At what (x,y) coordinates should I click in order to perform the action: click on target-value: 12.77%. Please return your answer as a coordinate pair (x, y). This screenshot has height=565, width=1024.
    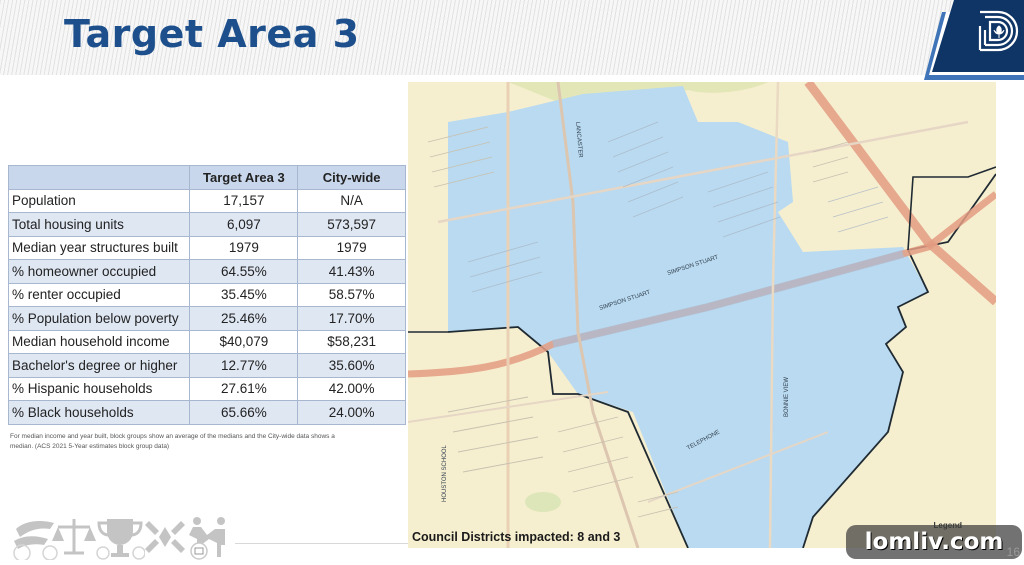
    Looking at the image, I should click on (244, 365).